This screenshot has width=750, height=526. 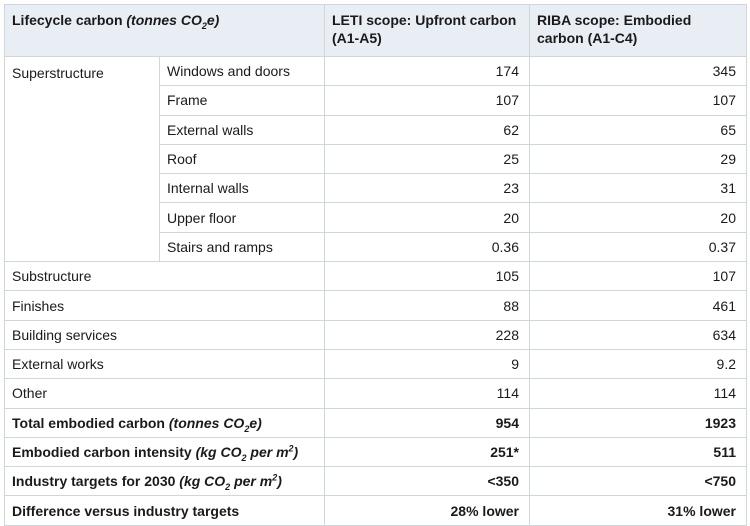 I want to click on header-label: Lifecycle carbon, so click(x=69, y=20).